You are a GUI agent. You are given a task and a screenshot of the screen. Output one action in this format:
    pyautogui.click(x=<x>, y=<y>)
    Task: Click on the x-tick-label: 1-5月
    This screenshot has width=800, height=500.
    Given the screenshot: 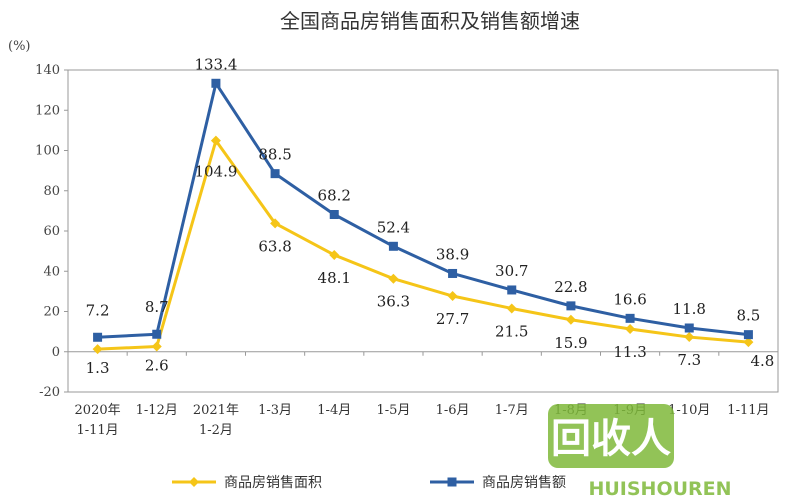 What is the action you would take?
    pyautogui.click(x=393, y=410)
    